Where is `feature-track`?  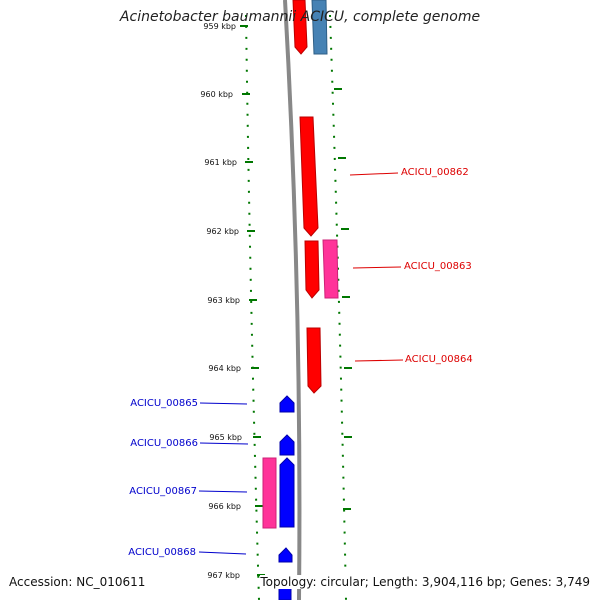
feature-track is located at coordinates (300, 300).